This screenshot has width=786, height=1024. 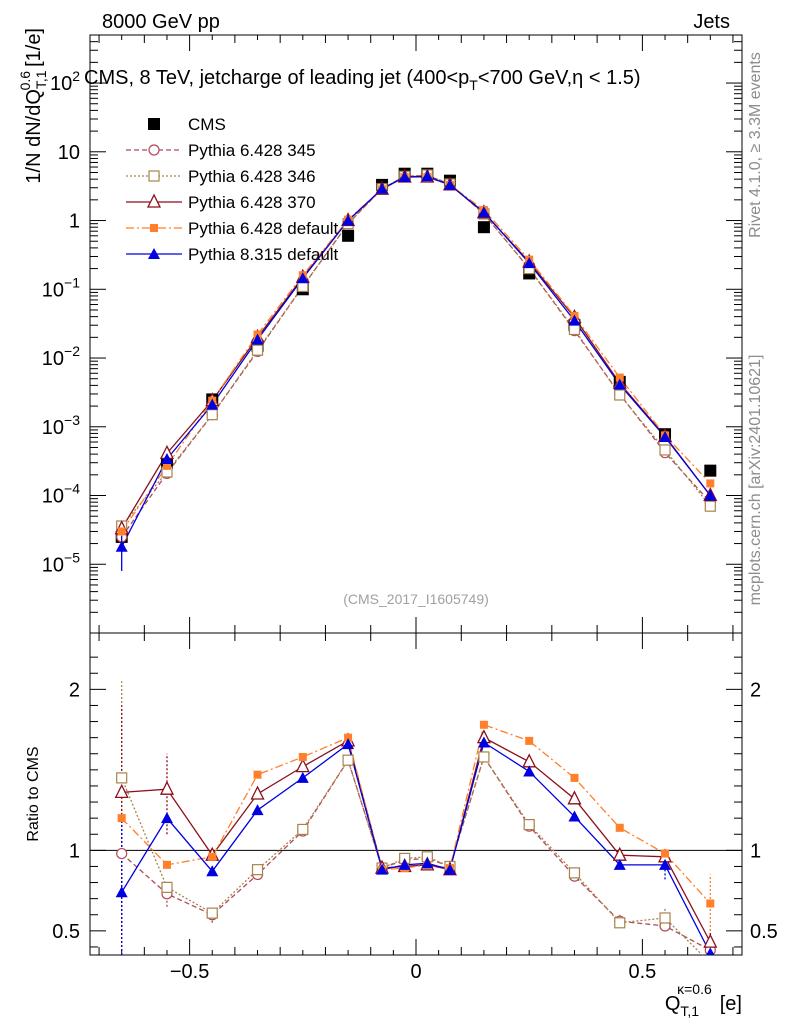 I want to click on main-y-tick-label-exp: −1, so click(x=72, y=282).